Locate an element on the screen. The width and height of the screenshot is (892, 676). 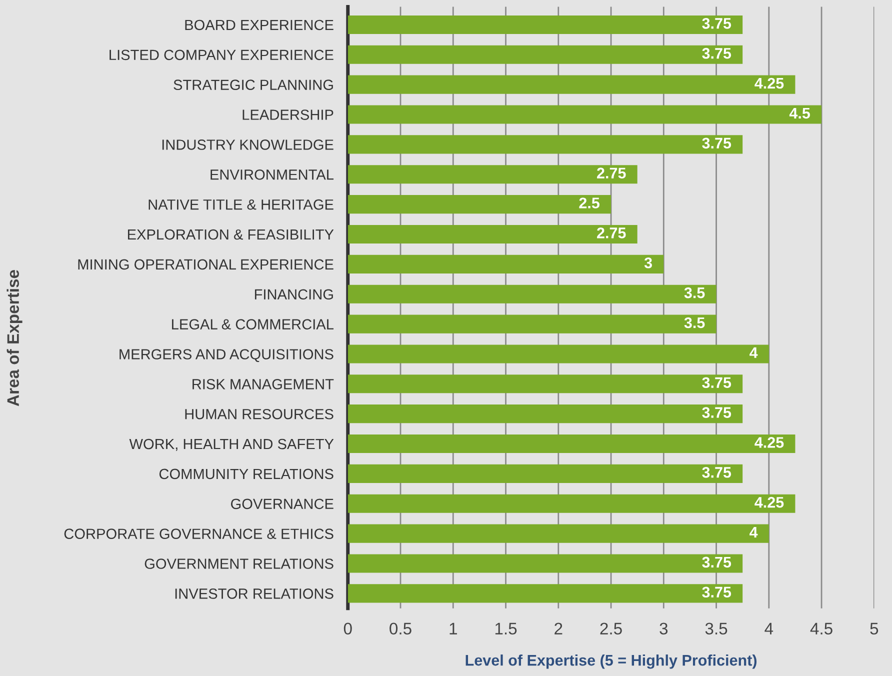
x-tick-label: 4 is located at coordinates (769, 628).